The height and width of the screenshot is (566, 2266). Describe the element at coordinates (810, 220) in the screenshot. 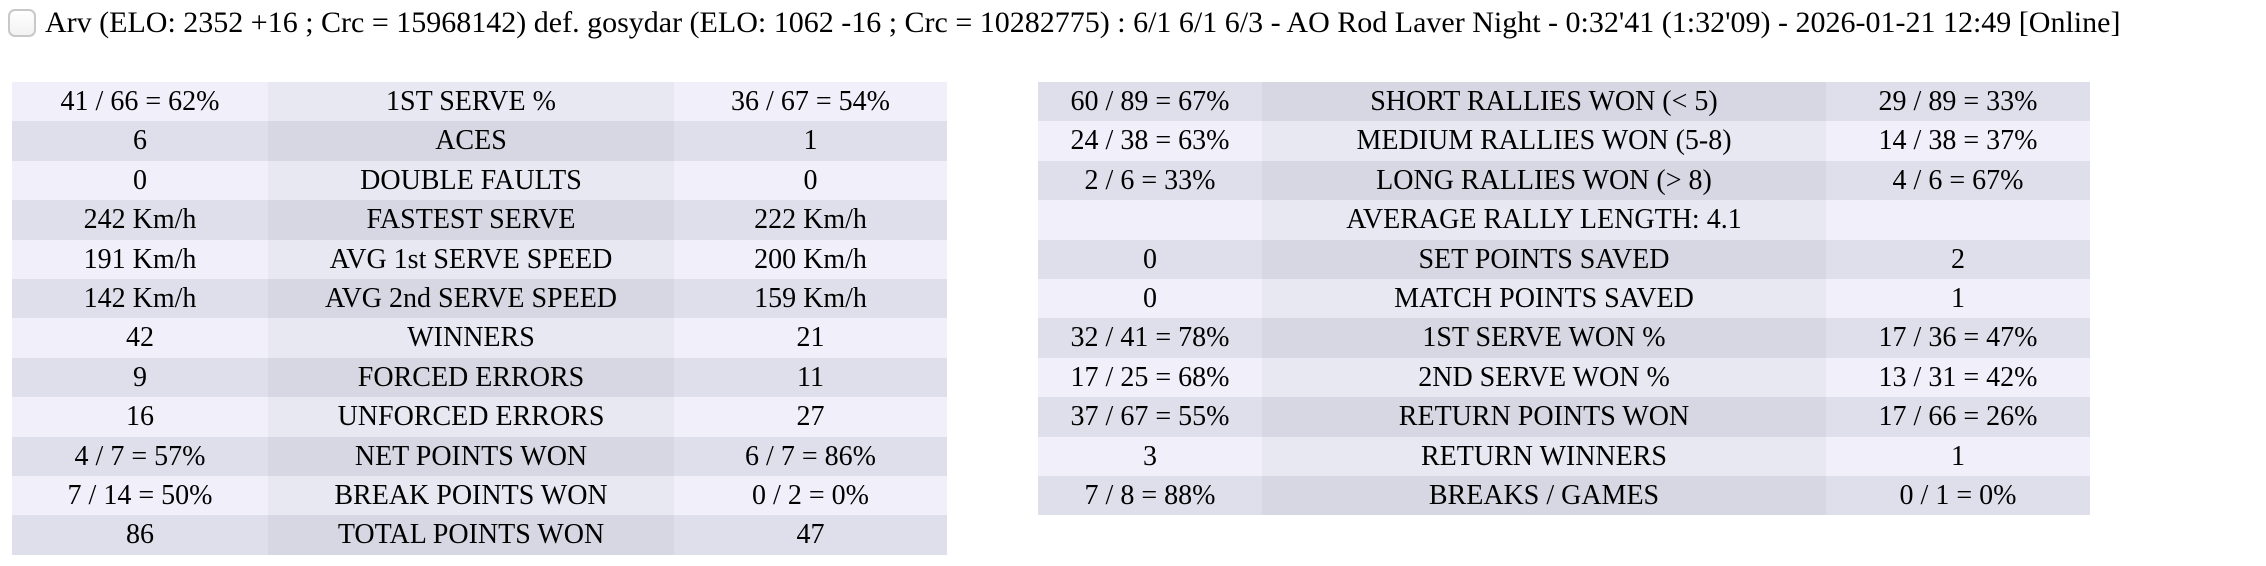

I see `player2-value: 222 Km/h` at that location.